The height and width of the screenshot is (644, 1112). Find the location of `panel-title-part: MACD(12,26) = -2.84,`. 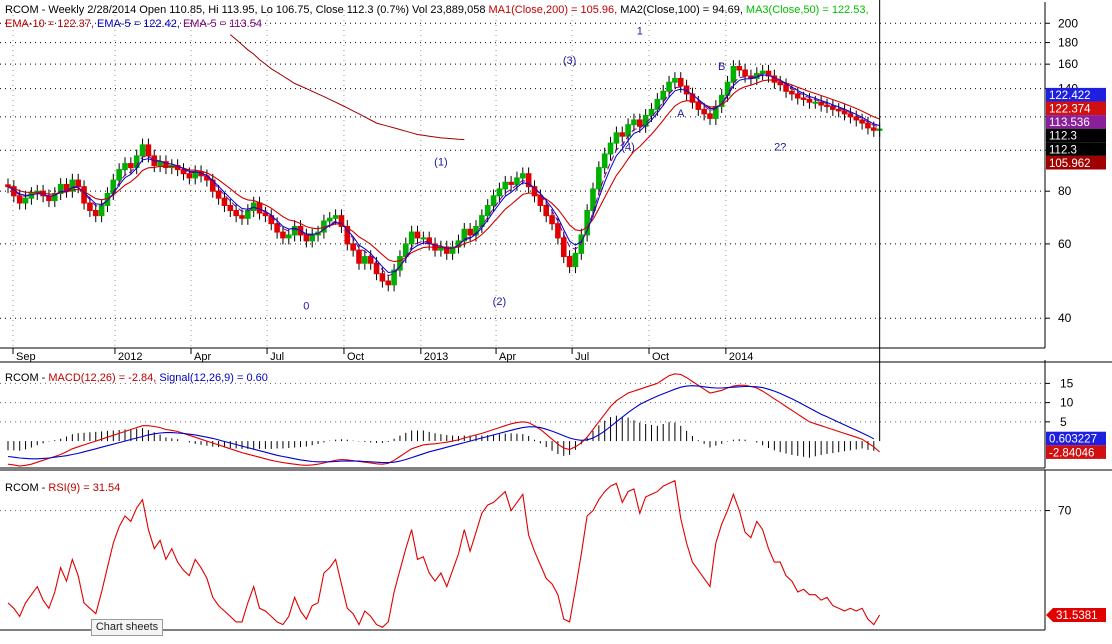

panel-title-part: MACD(12,26) = -2.84, is located at coordinates (102, 378).